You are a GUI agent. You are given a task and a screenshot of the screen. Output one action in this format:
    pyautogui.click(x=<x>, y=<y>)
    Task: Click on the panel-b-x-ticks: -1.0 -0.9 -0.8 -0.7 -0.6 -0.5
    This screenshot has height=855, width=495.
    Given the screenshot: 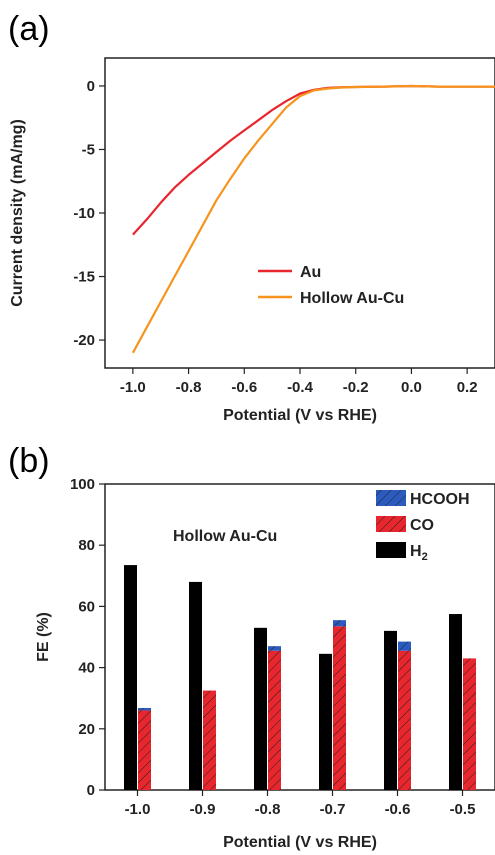 What is the action you would take?
    pyautogui.click(x=300, y=804)
    